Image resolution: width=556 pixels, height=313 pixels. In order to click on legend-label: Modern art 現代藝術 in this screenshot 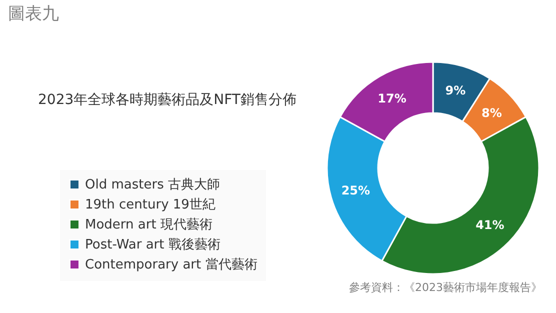, I will do `click(148, 225)`.